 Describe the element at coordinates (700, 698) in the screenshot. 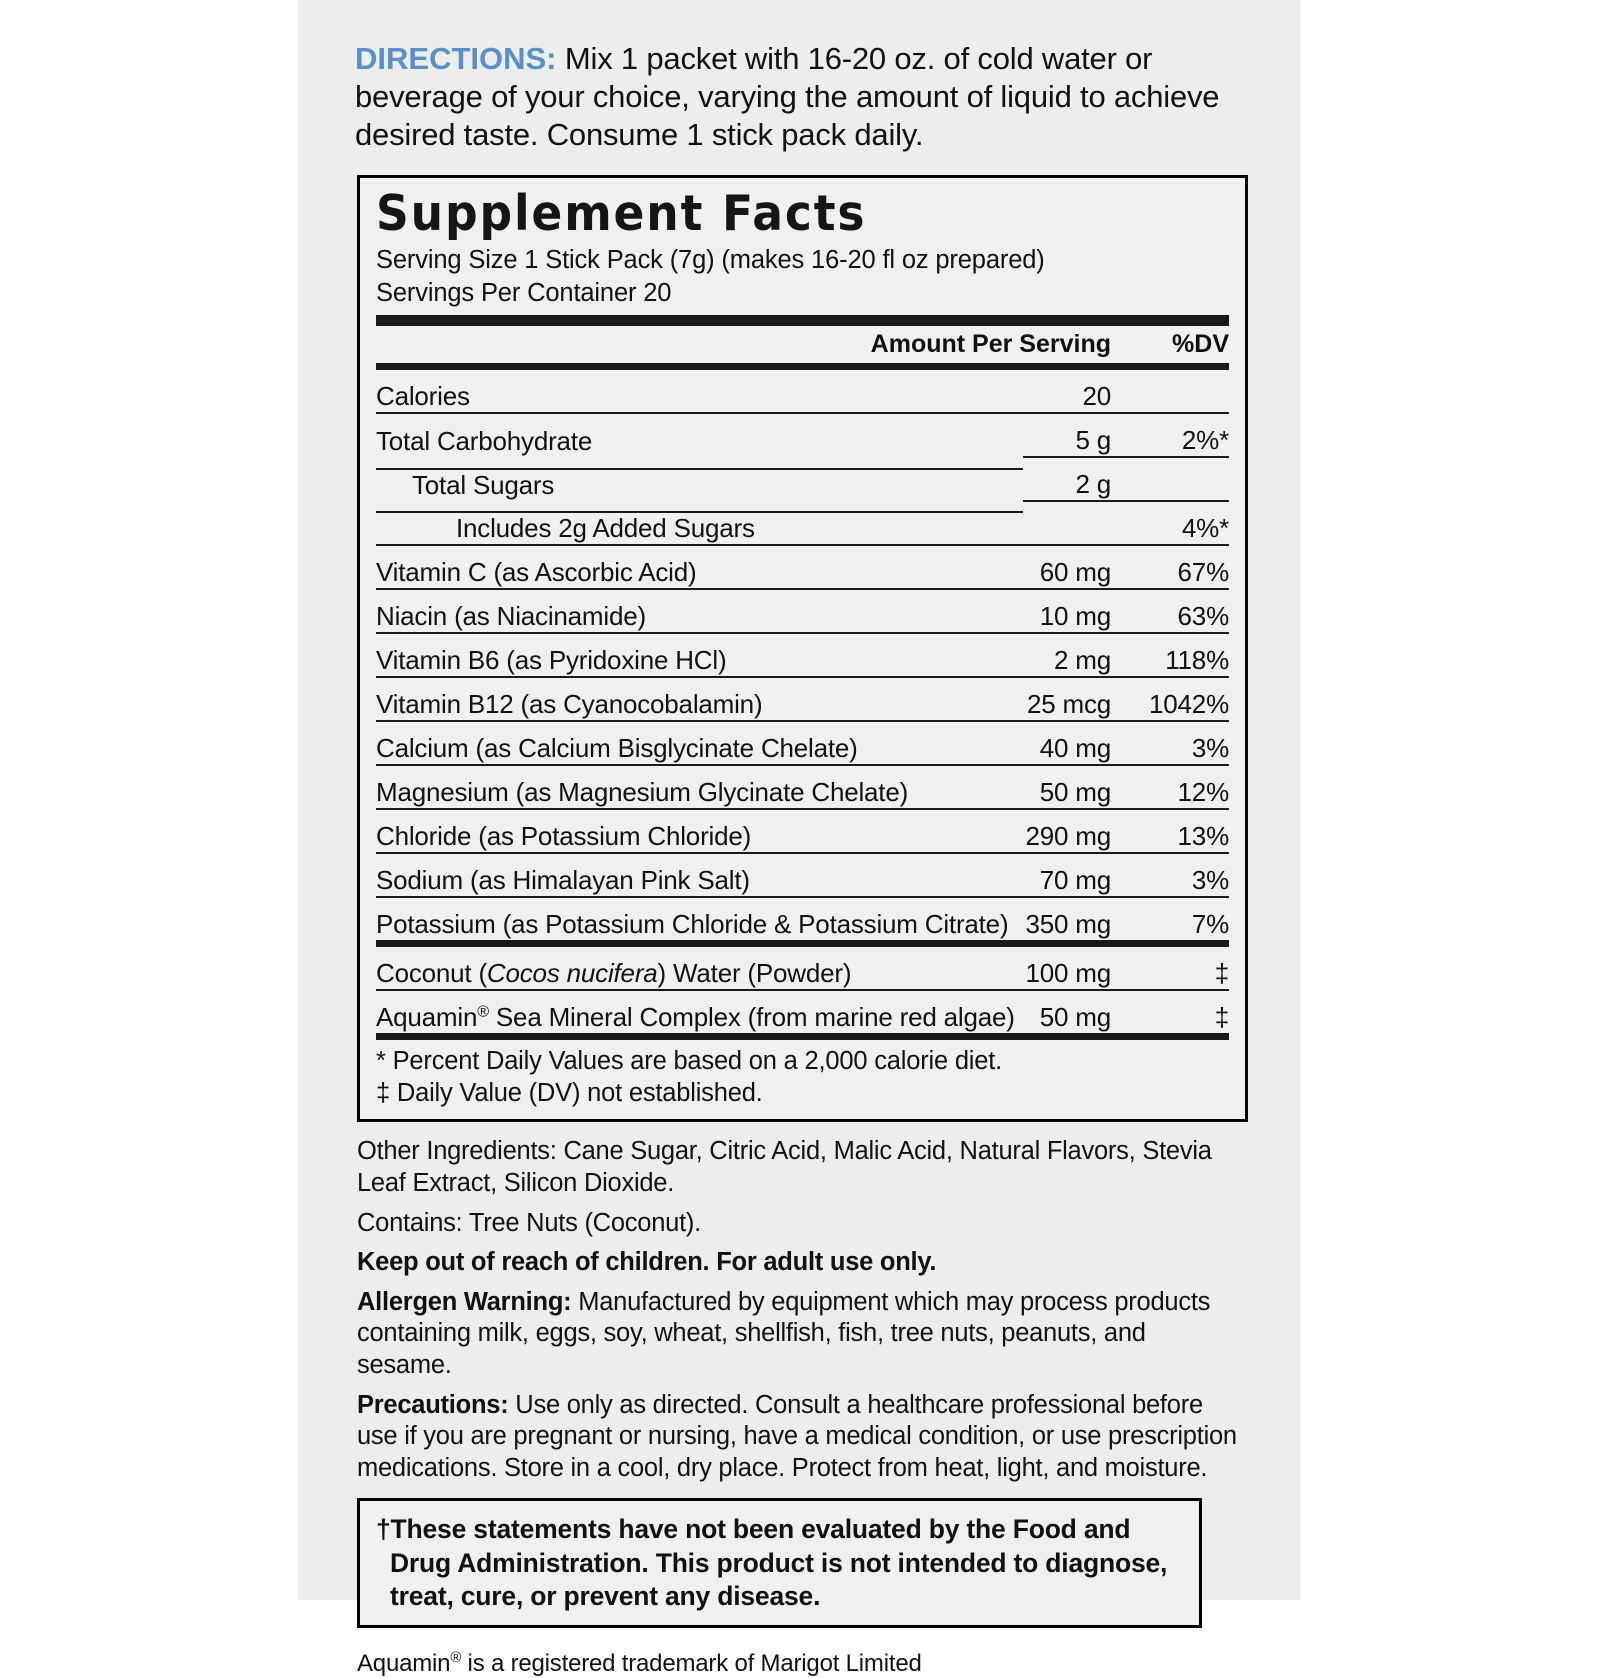

I see `nutrient-name: Vitamin B12 (as Cyanocobalamin)` at that location.